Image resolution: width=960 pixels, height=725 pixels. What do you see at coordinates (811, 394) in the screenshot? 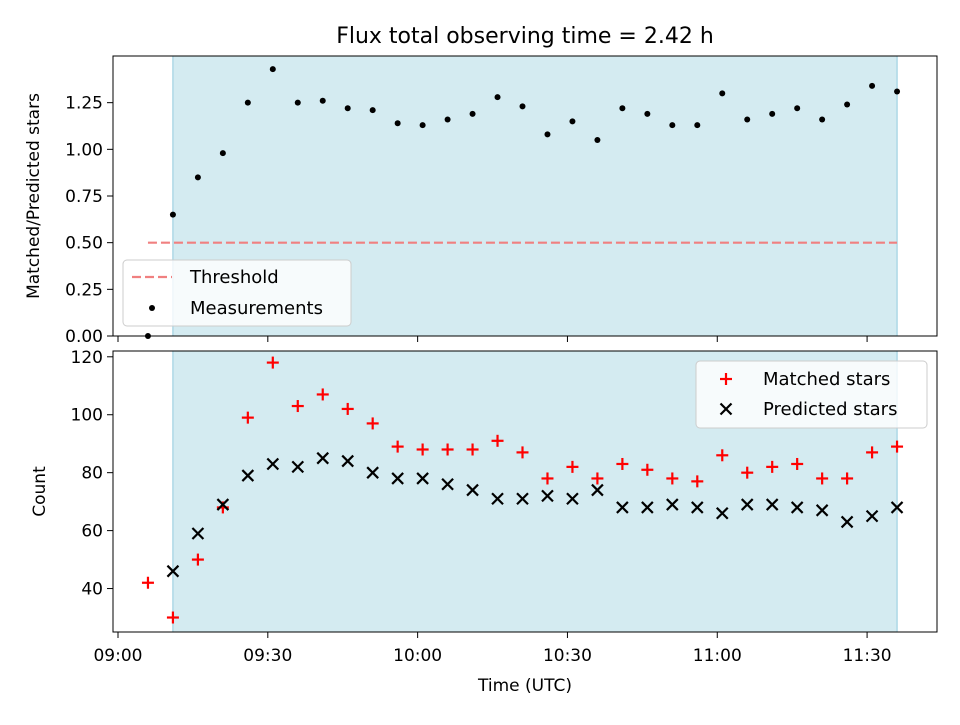
I see `count-legend: Matched stars Predicted stars` at bounding box center [811, 394].